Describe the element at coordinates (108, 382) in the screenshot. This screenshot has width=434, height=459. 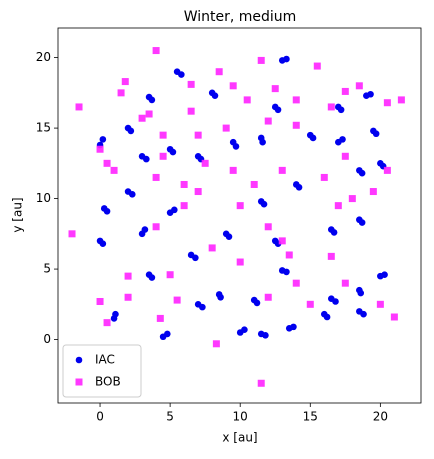
I see `legend-label: BOB` at that location.